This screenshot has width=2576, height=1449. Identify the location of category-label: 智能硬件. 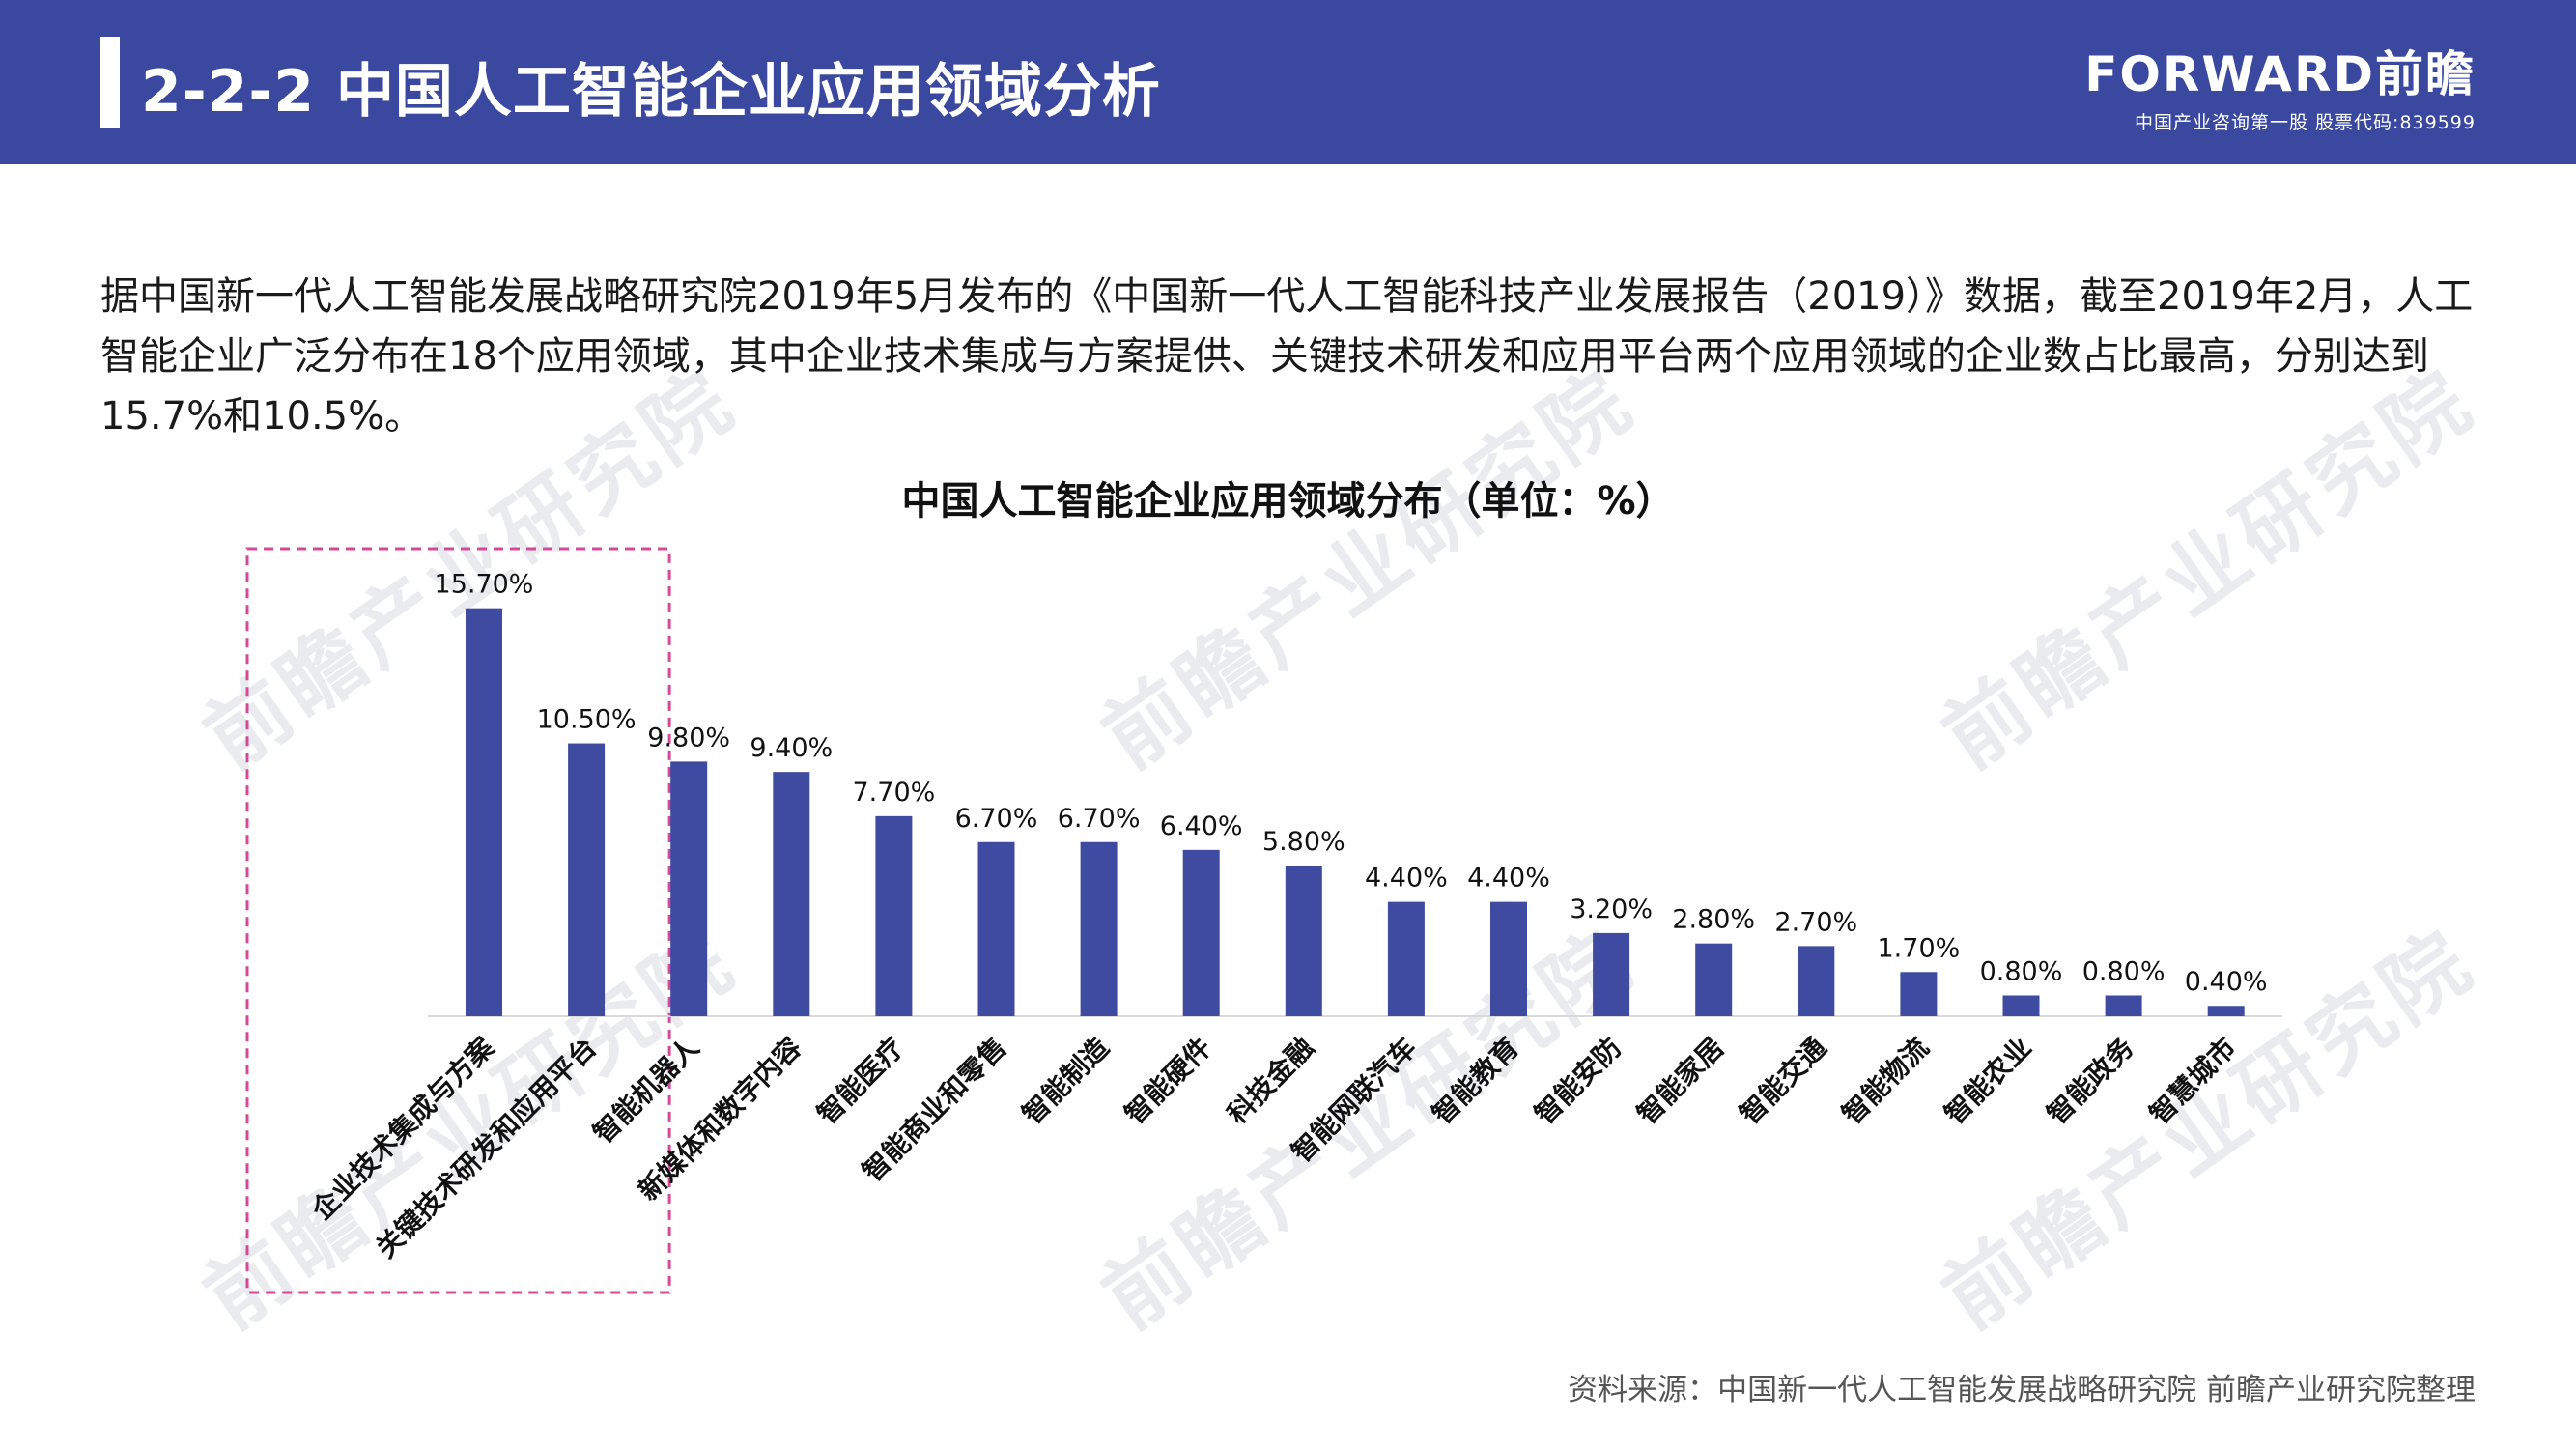
(1168, 1081).